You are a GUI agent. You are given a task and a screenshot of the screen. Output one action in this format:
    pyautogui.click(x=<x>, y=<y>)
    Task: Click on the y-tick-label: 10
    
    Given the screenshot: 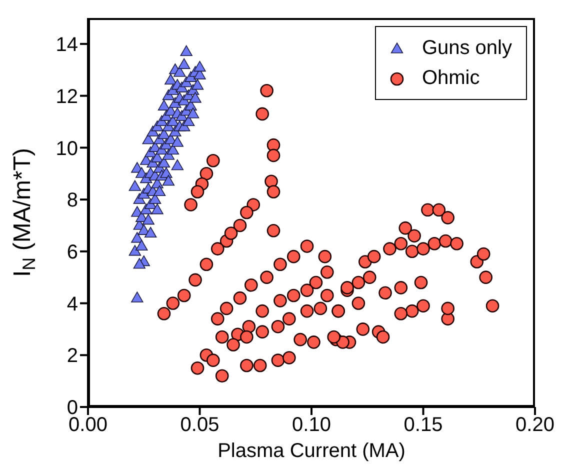 What is the action you would take?
    pyautogui.click(x=67, y=149)
    